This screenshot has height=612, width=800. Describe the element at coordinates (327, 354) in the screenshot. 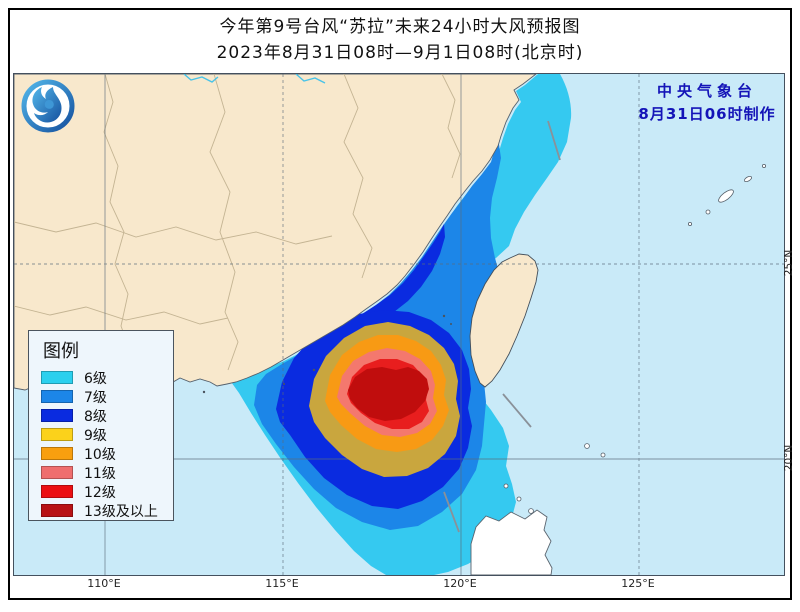

I see `coastal-islets` at that location.